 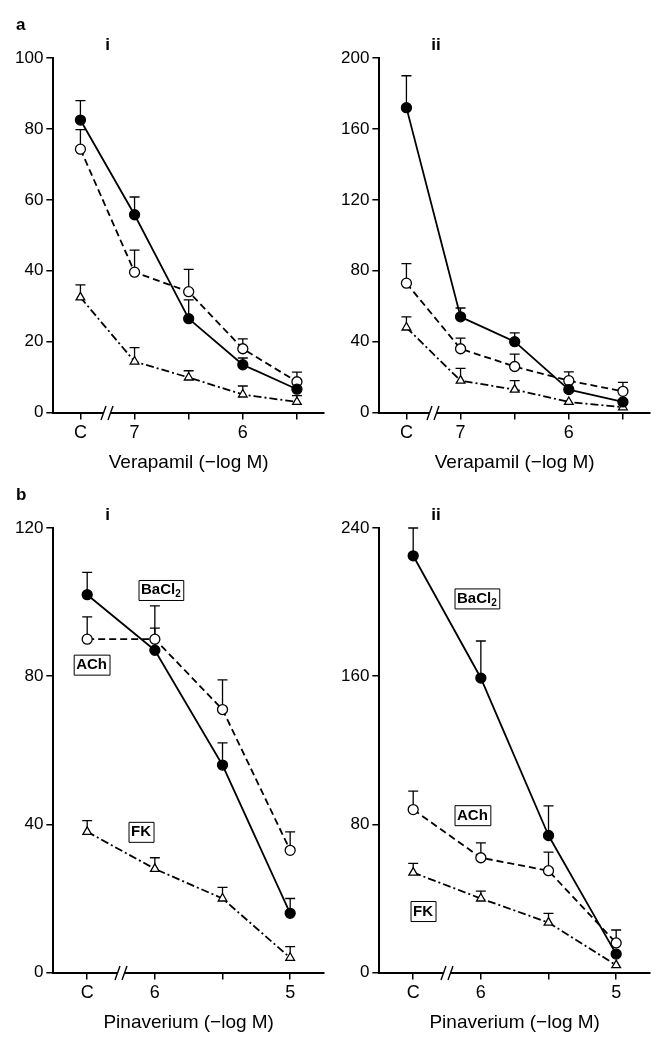 I want to click on text: b, so click(x=21, y=494).